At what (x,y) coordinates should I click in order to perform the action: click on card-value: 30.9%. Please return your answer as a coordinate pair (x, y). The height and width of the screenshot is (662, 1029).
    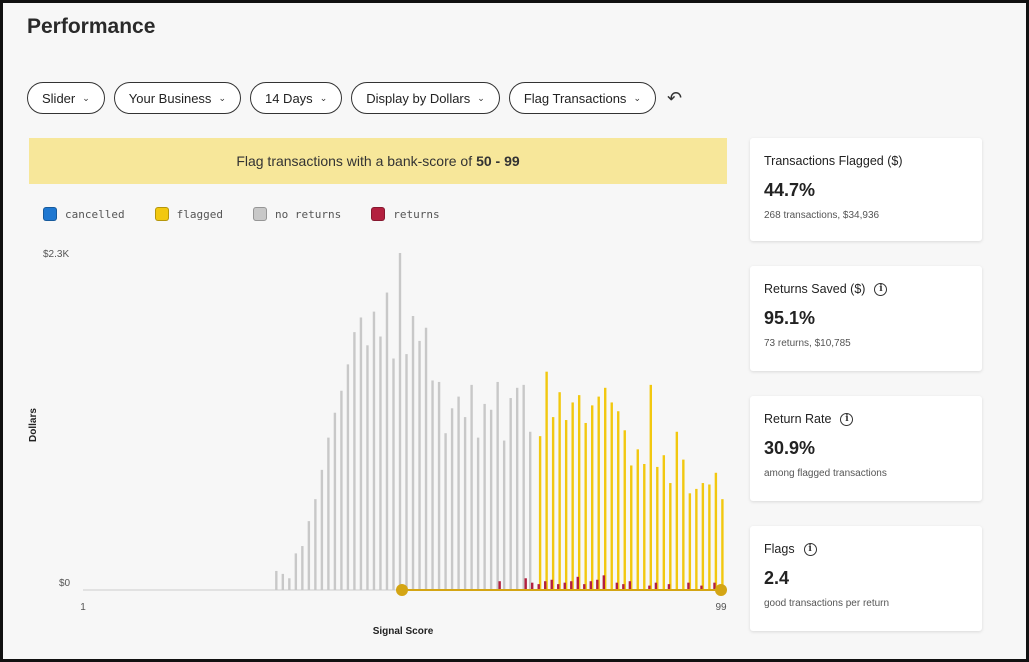
    Looking at the image, I should click on (790, 448).